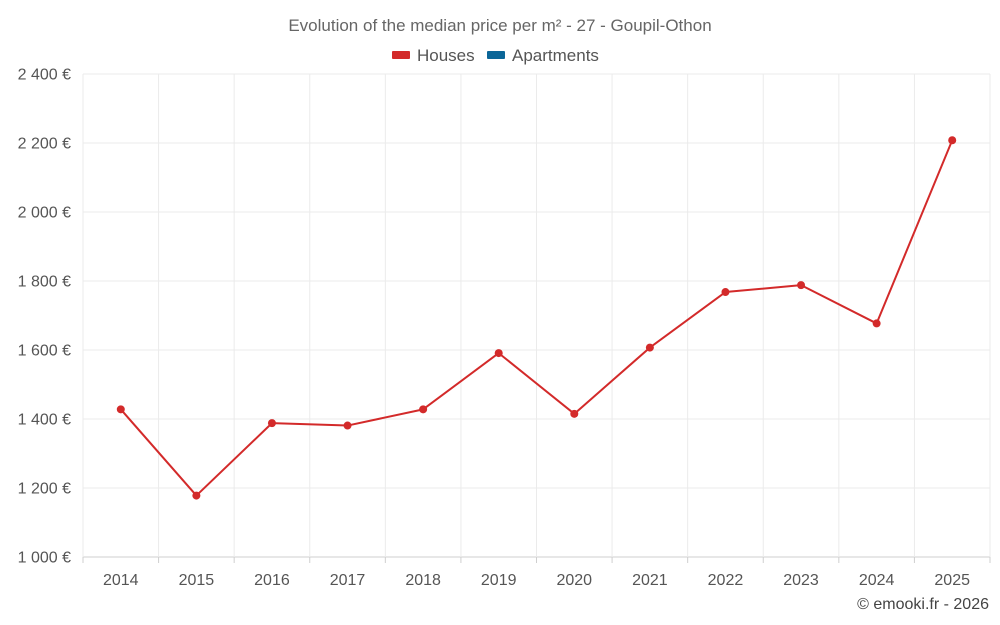 This screenshot has width=1000, height=625. Describe the element at coordinates (44, 558) in the screenshot. I see `y-tick-label: 1 000 €` at that location.